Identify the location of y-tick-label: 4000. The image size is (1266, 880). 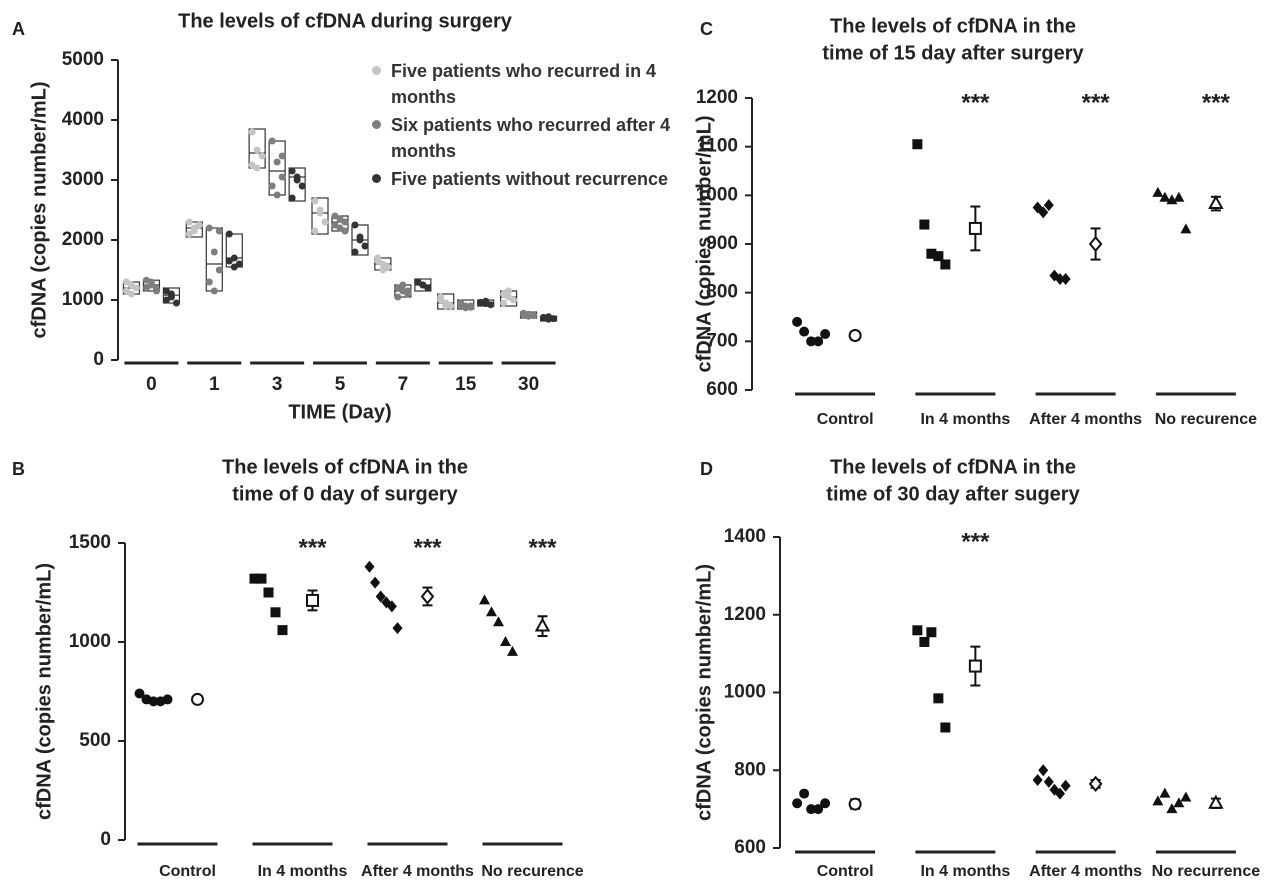
(83, 119).